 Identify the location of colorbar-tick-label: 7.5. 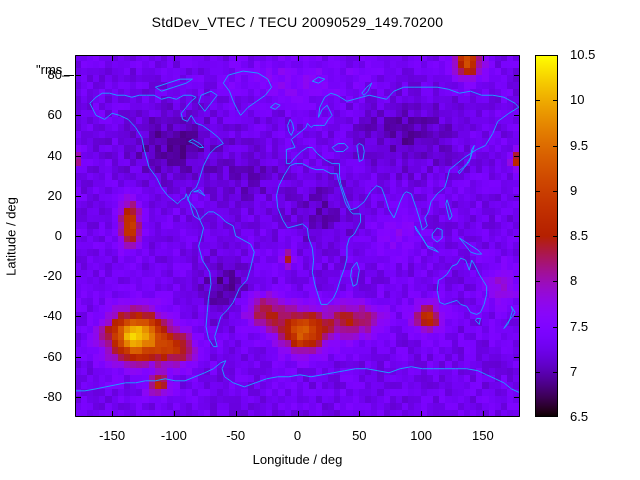
(579, 326).